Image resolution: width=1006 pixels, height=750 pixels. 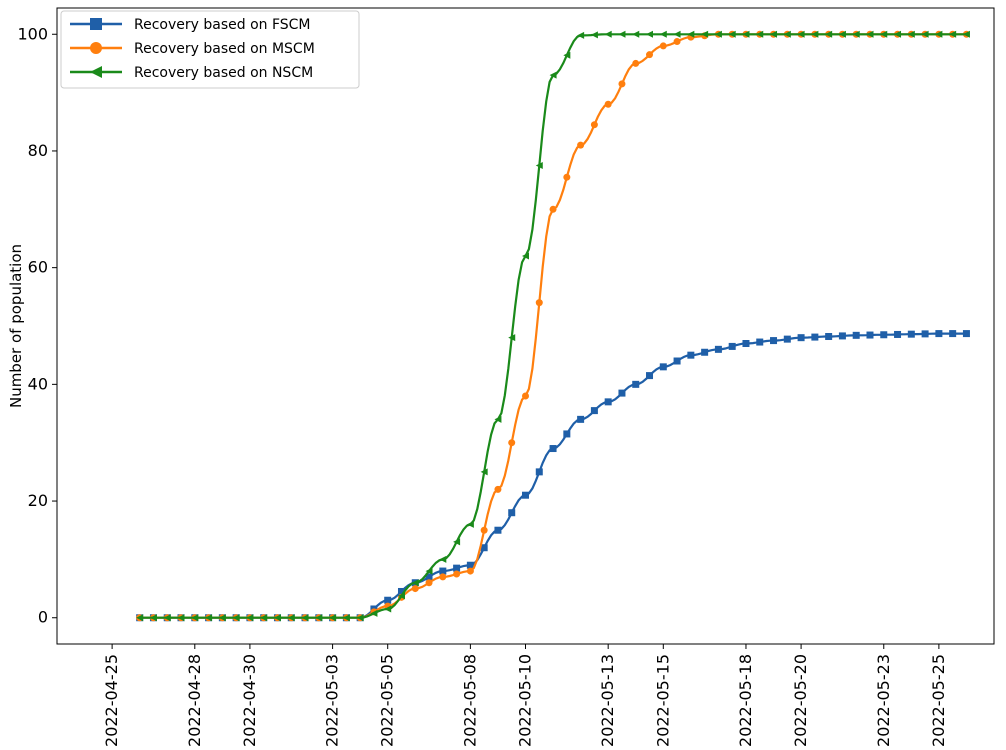 I want to click on y-tick-label: 80, so click(x=38, y=150).